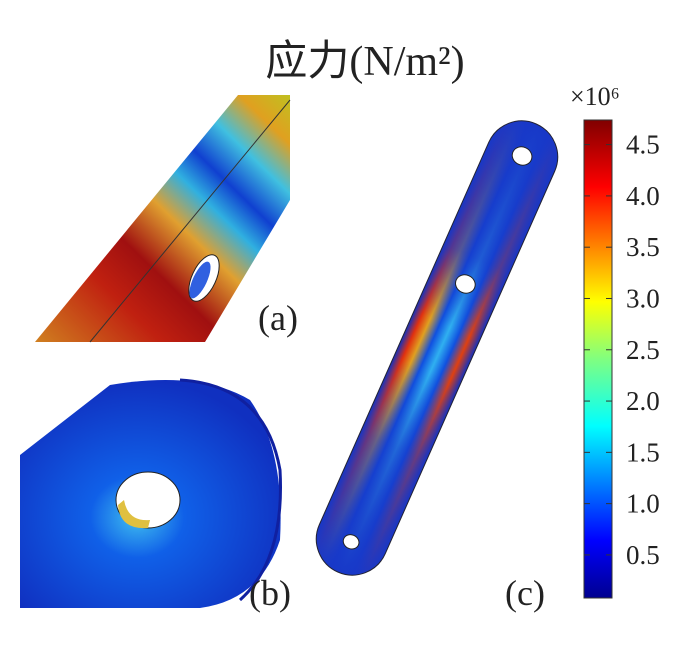  Describe the element at coordinates (278, 318) in the screenshot. I see `panel-label: (a)` at that location.